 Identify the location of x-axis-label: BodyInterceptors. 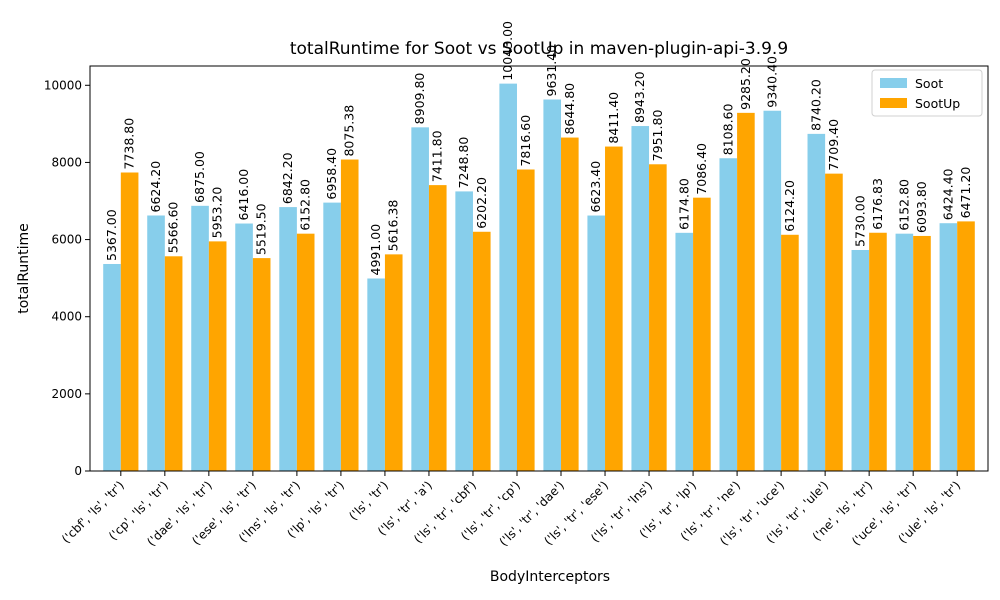
(550, 577).